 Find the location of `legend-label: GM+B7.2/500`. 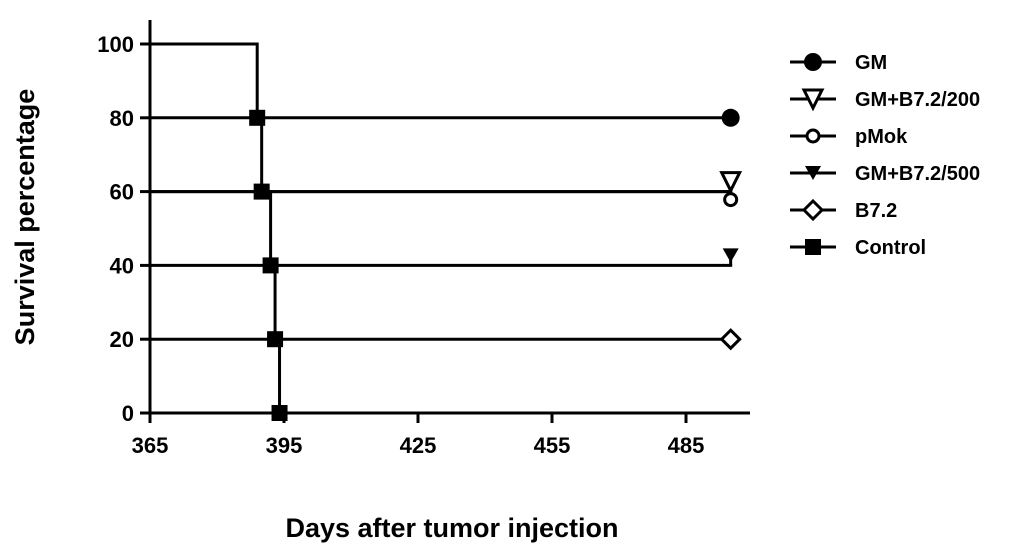

legend-label: GM+B7.2/500 is located at coordinates (917, 174).